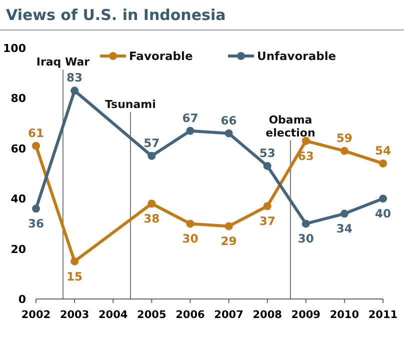  Describe the element at coordinates (75, 315) in the screenshot. I see `x-tick-label: 2003` at that location.